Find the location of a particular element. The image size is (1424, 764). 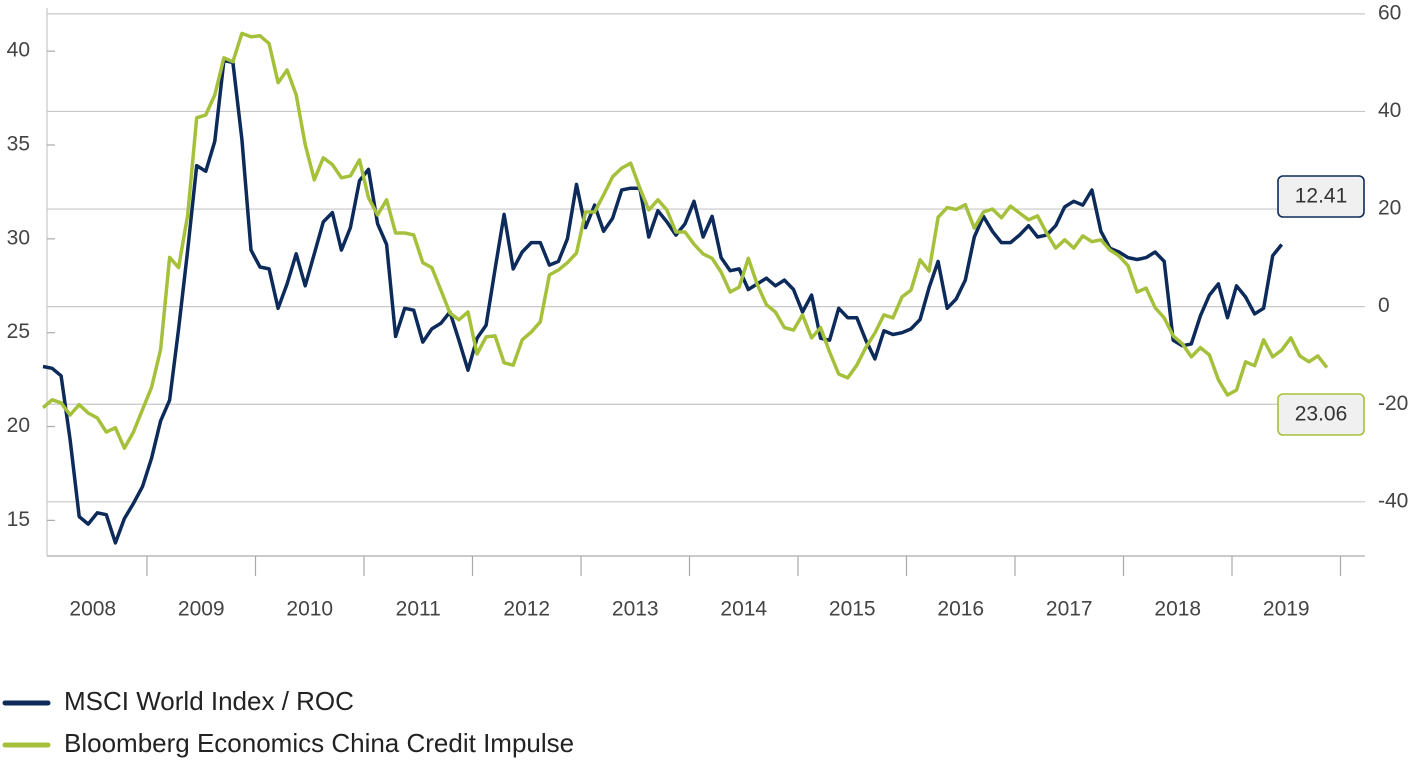

y2-tick-label: 60 is located at coordinates (1389, 12).